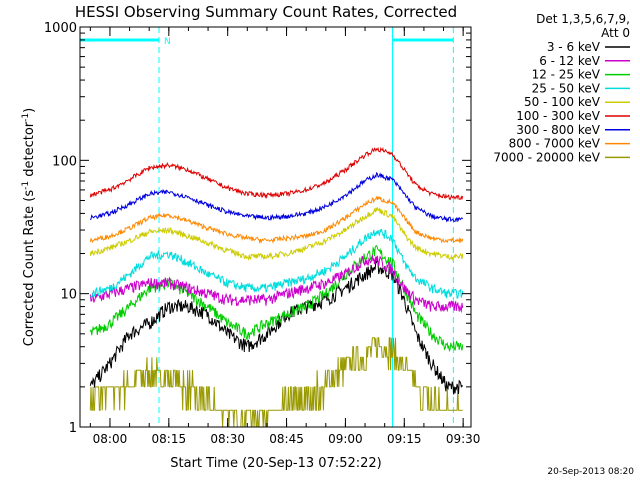 The height and width of the screenshot is (480, 640). I want to click on y-axis-label-mid: detector, so click(29, 151).